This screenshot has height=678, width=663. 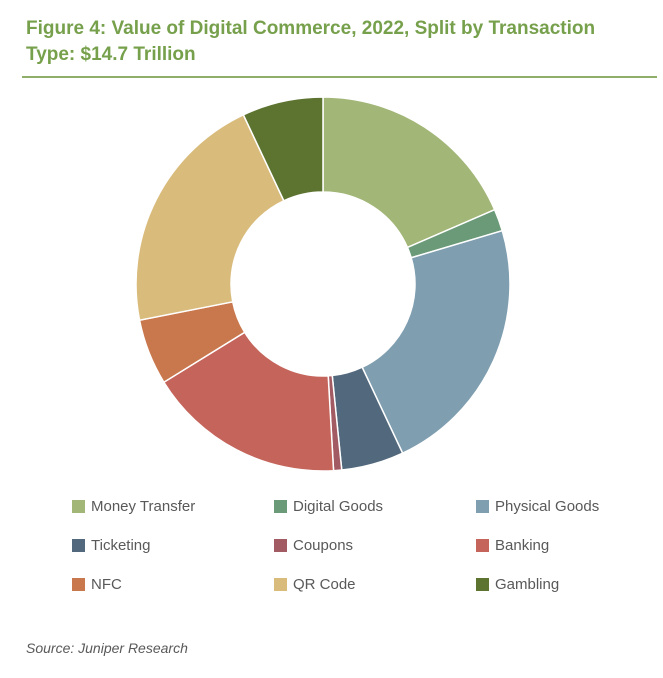 I want to click on legend-label: Banking, so click(x=522, y=545).